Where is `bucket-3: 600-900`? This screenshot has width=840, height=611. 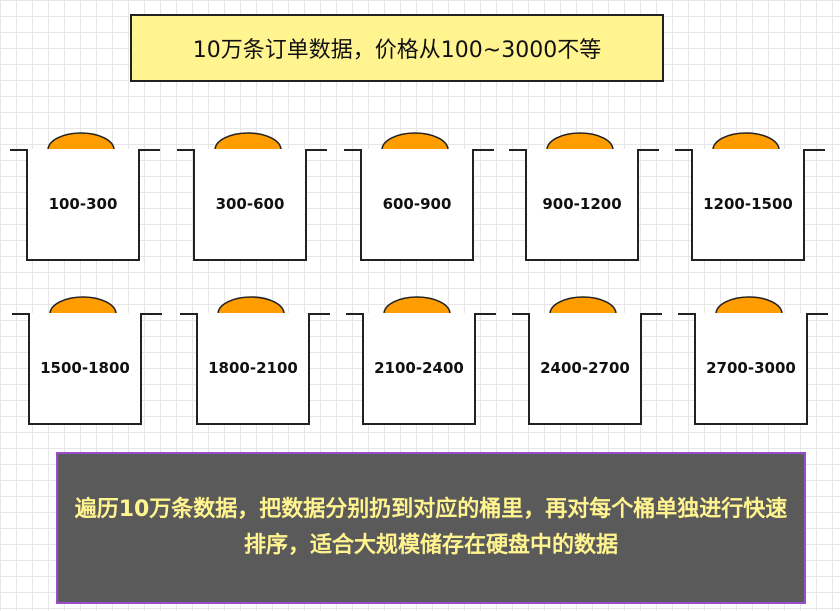
bucket-3: 600-900 is located at coordinates (419, 197).